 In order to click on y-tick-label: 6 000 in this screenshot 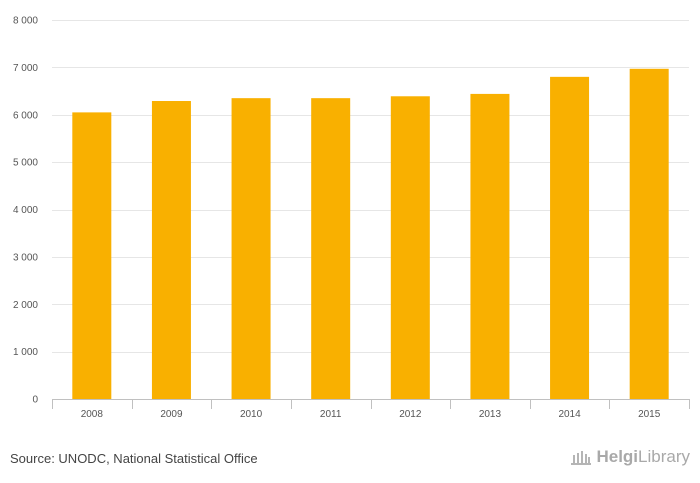, I will do `click(25, 115)`.